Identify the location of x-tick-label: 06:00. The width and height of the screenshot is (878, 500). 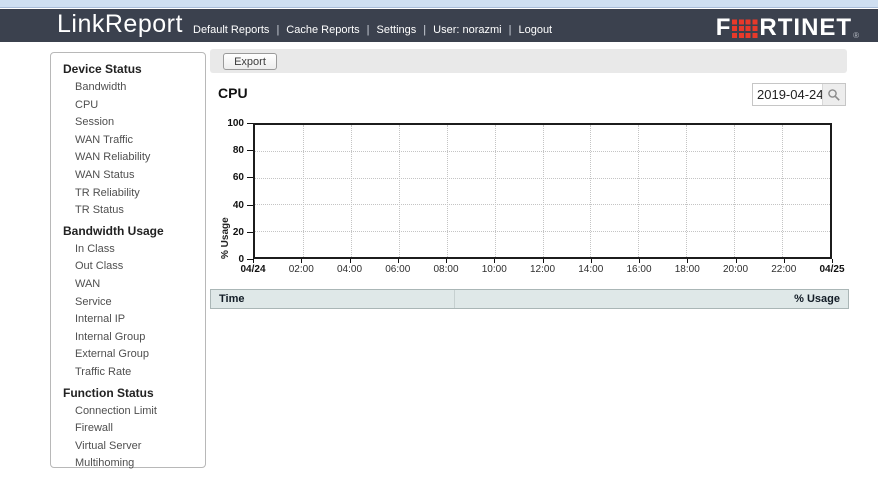
(398, 269).